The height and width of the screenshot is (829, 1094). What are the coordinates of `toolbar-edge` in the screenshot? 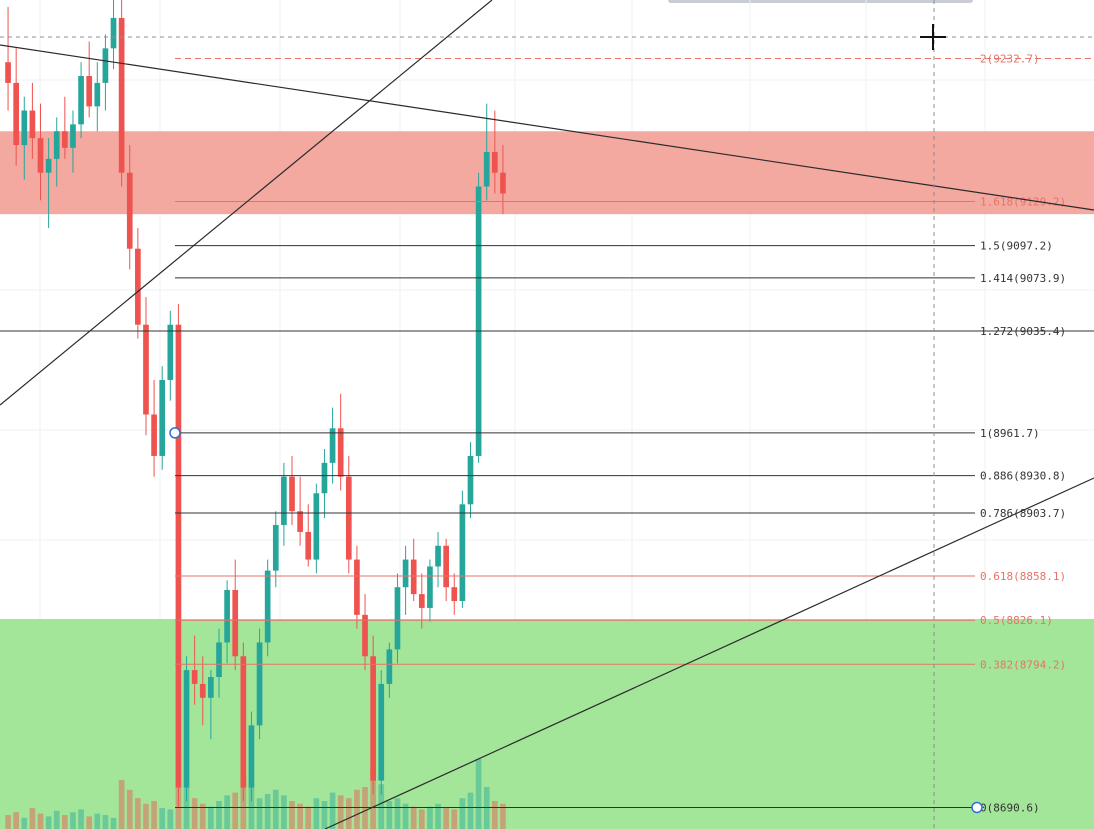 It's located at (820, 1).